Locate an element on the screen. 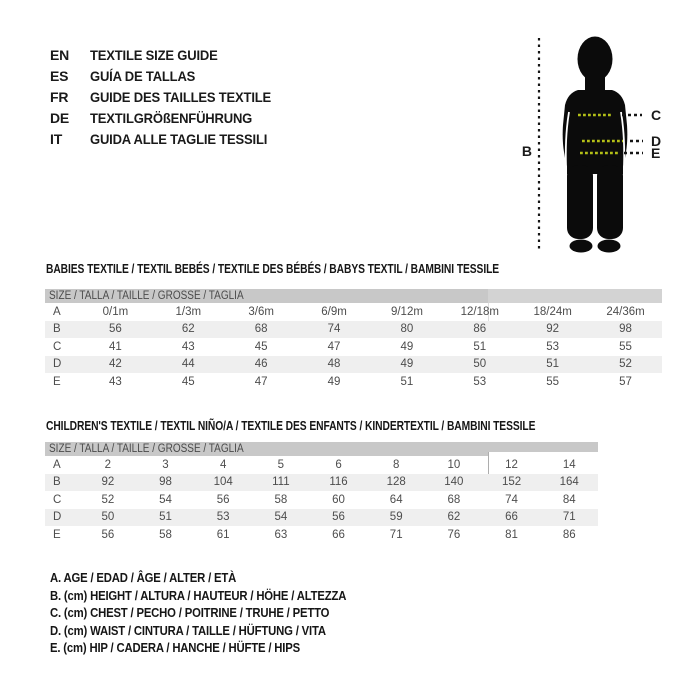 This screenshot has width=700, height=700. table-cell: 43 is located at coordinates (115, 381).